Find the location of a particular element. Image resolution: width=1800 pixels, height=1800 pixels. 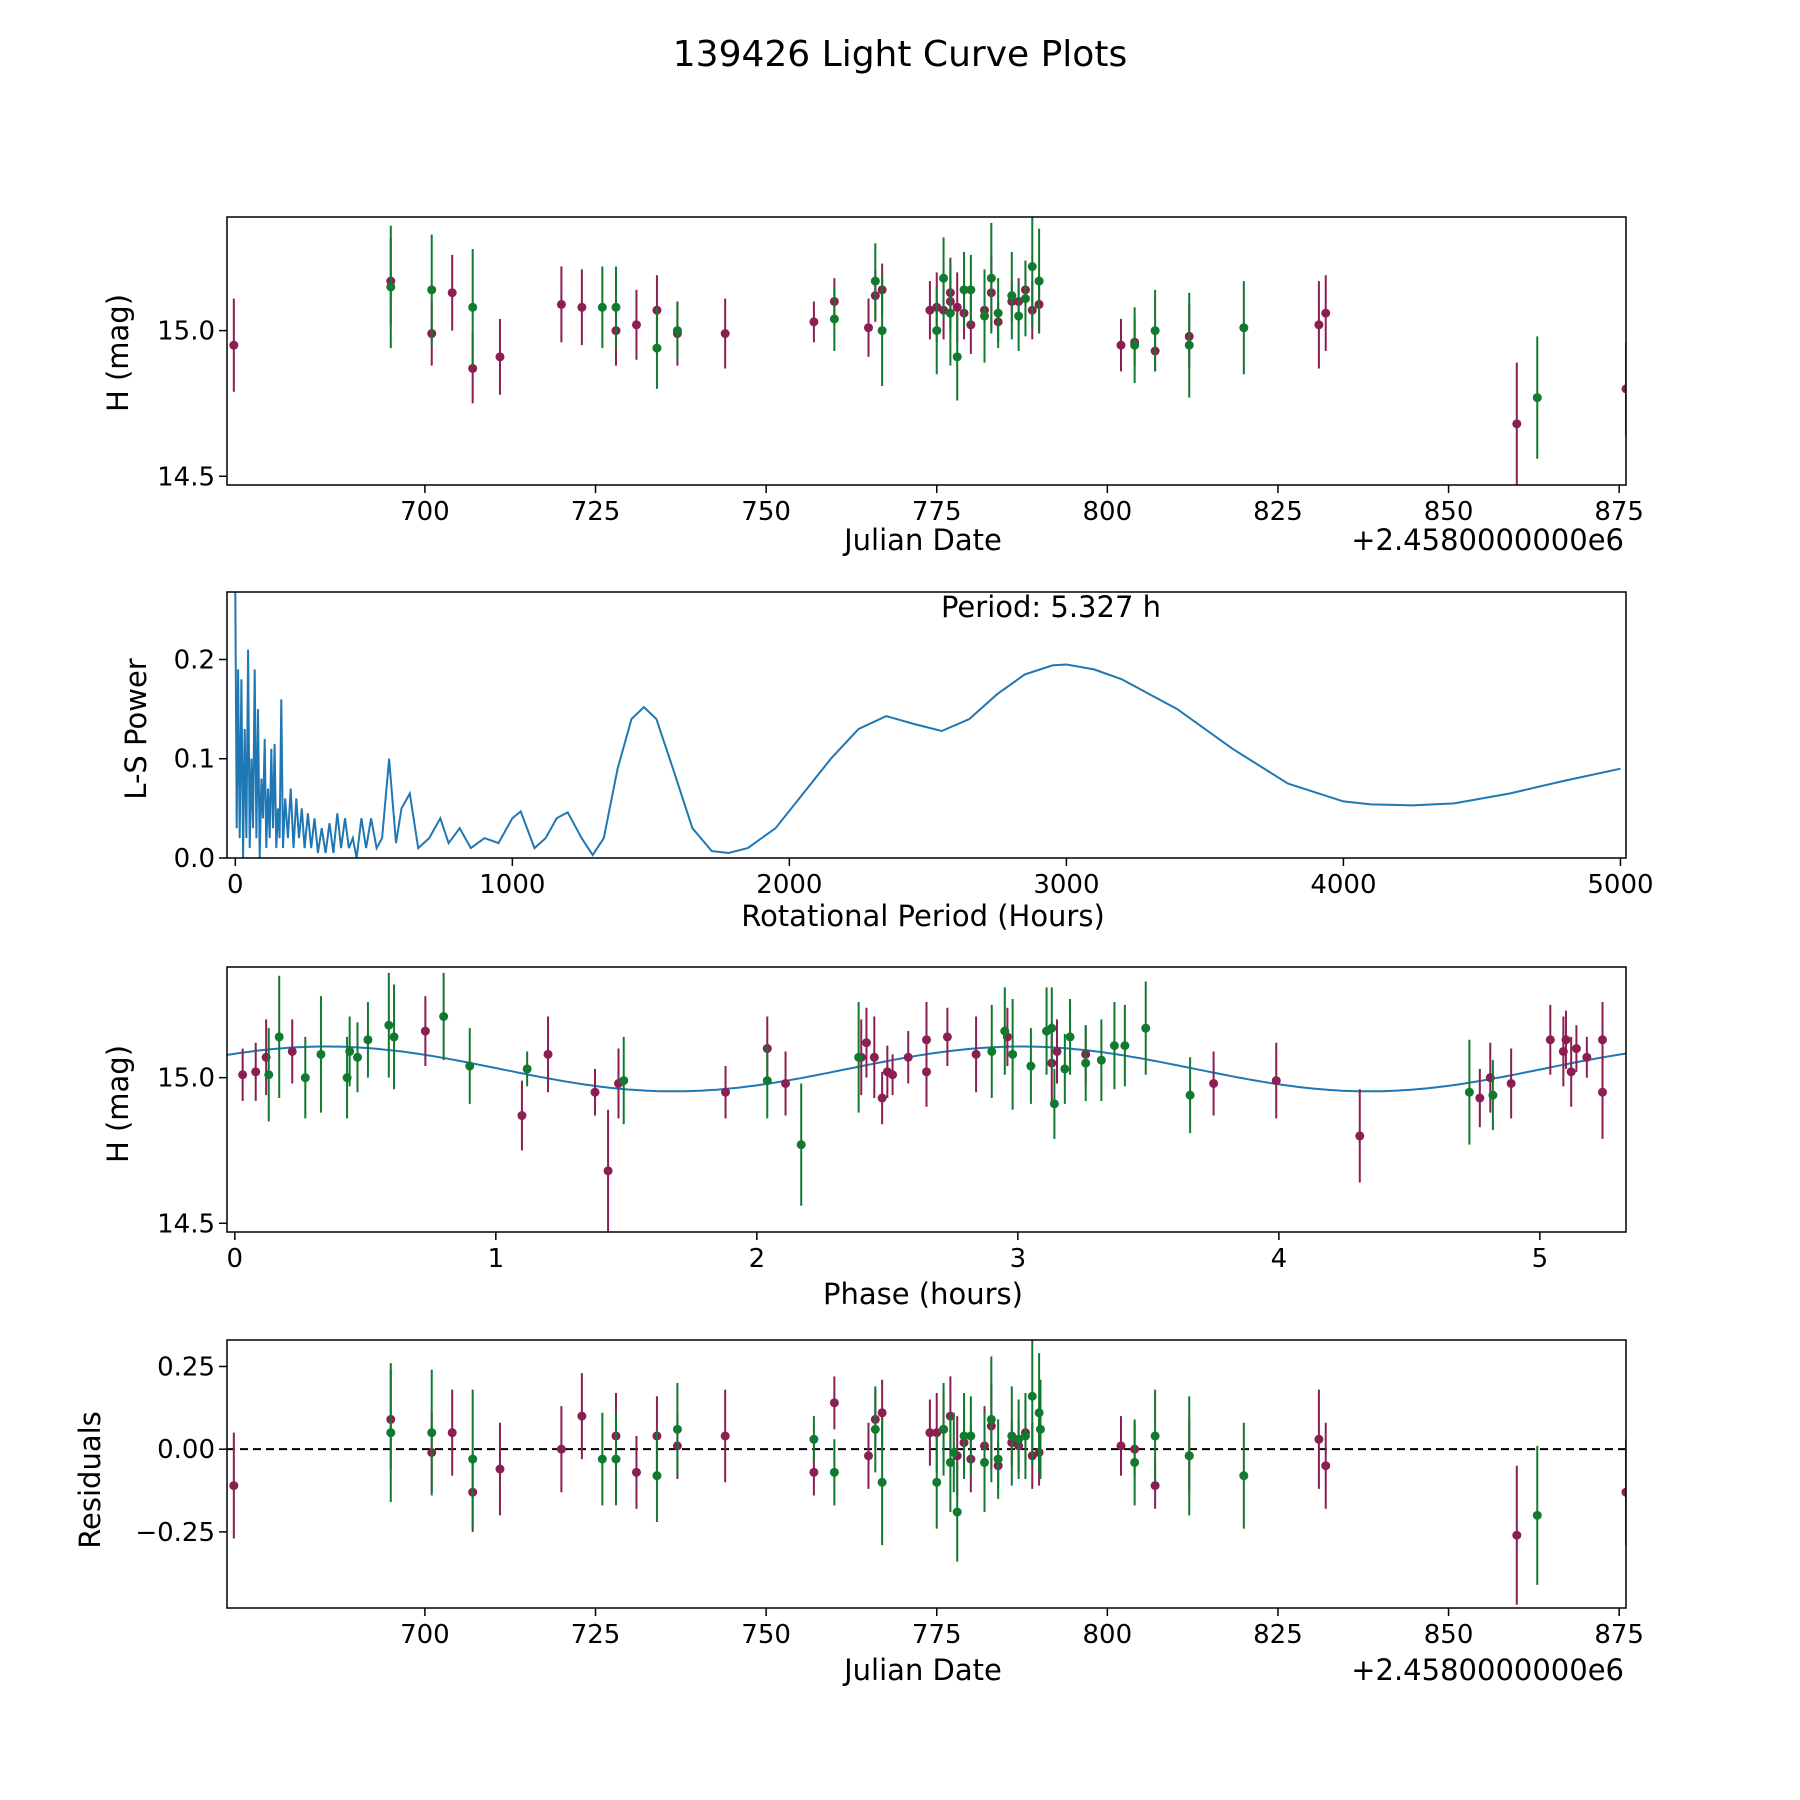

lightcurve-ytick-label: 15.0 is located at coordinates (186, 332).